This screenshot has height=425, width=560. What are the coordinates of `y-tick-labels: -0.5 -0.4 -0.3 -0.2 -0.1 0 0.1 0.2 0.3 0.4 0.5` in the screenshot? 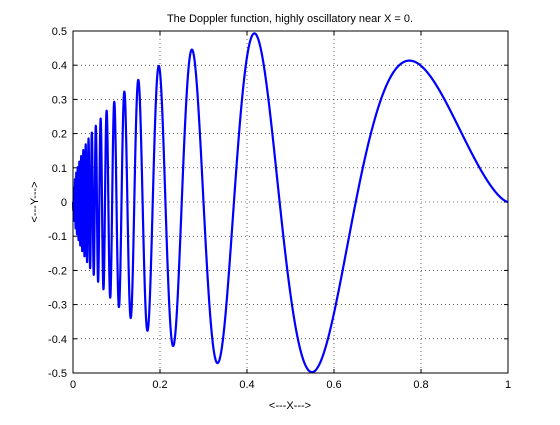 It's located at (57, 203).